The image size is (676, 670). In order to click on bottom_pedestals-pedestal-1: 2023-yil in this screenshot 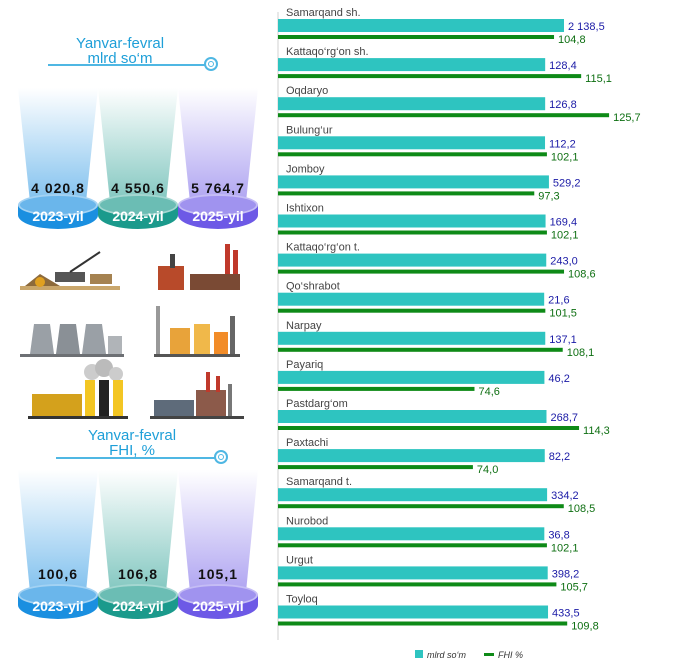, I will do `click(58, 604)`.